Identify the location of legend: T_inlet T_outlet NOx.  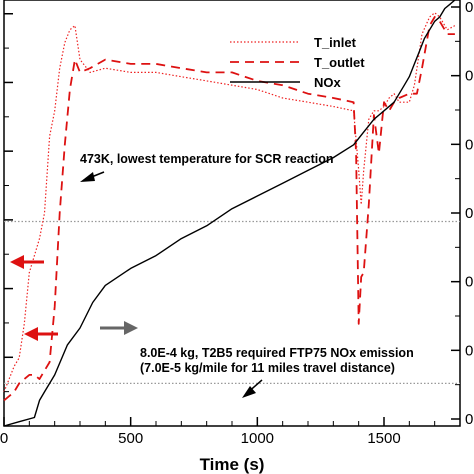
(297, 62).